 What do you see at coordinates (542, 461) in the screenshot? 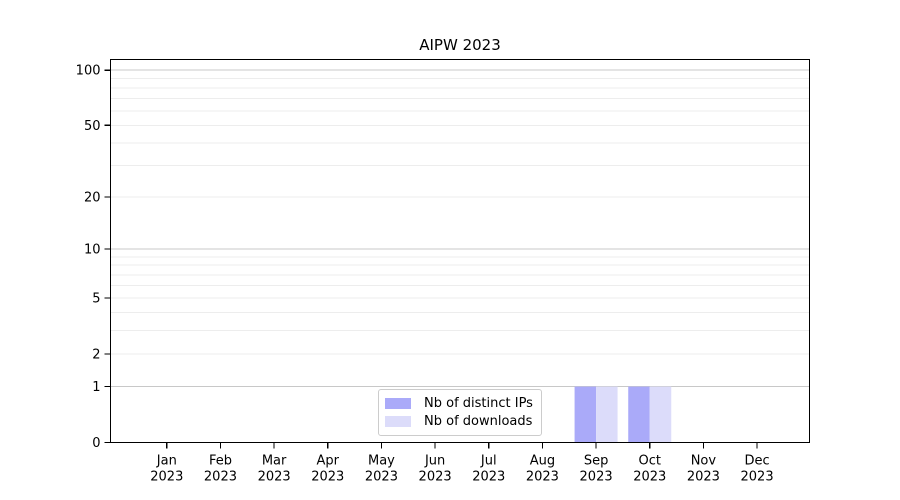
I see `x-tick-label-month: Aug` at bounding box center [542, 461].